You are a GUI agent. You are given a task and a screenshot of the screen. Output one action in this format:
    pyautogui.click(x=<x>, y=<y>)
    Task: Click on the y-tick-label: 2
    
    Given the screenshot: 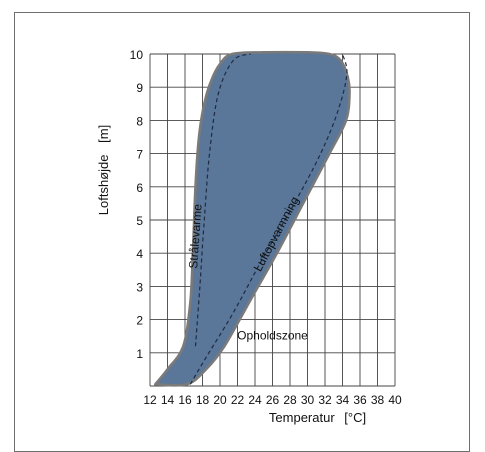 What is the action you would take?
    pyautogui.click(x=139, y=321)
    